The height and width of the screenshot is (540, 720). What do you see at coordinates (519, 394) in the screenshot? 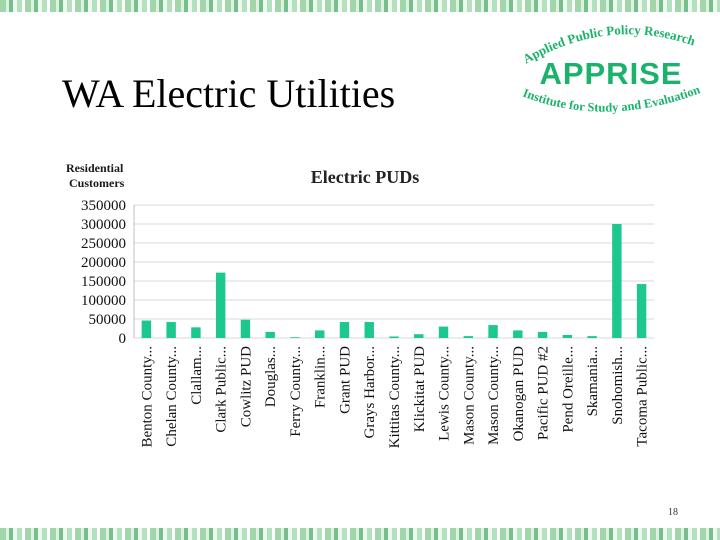
I see `x-category-label: Okanogan PUD` at bounding box center [519, 394].